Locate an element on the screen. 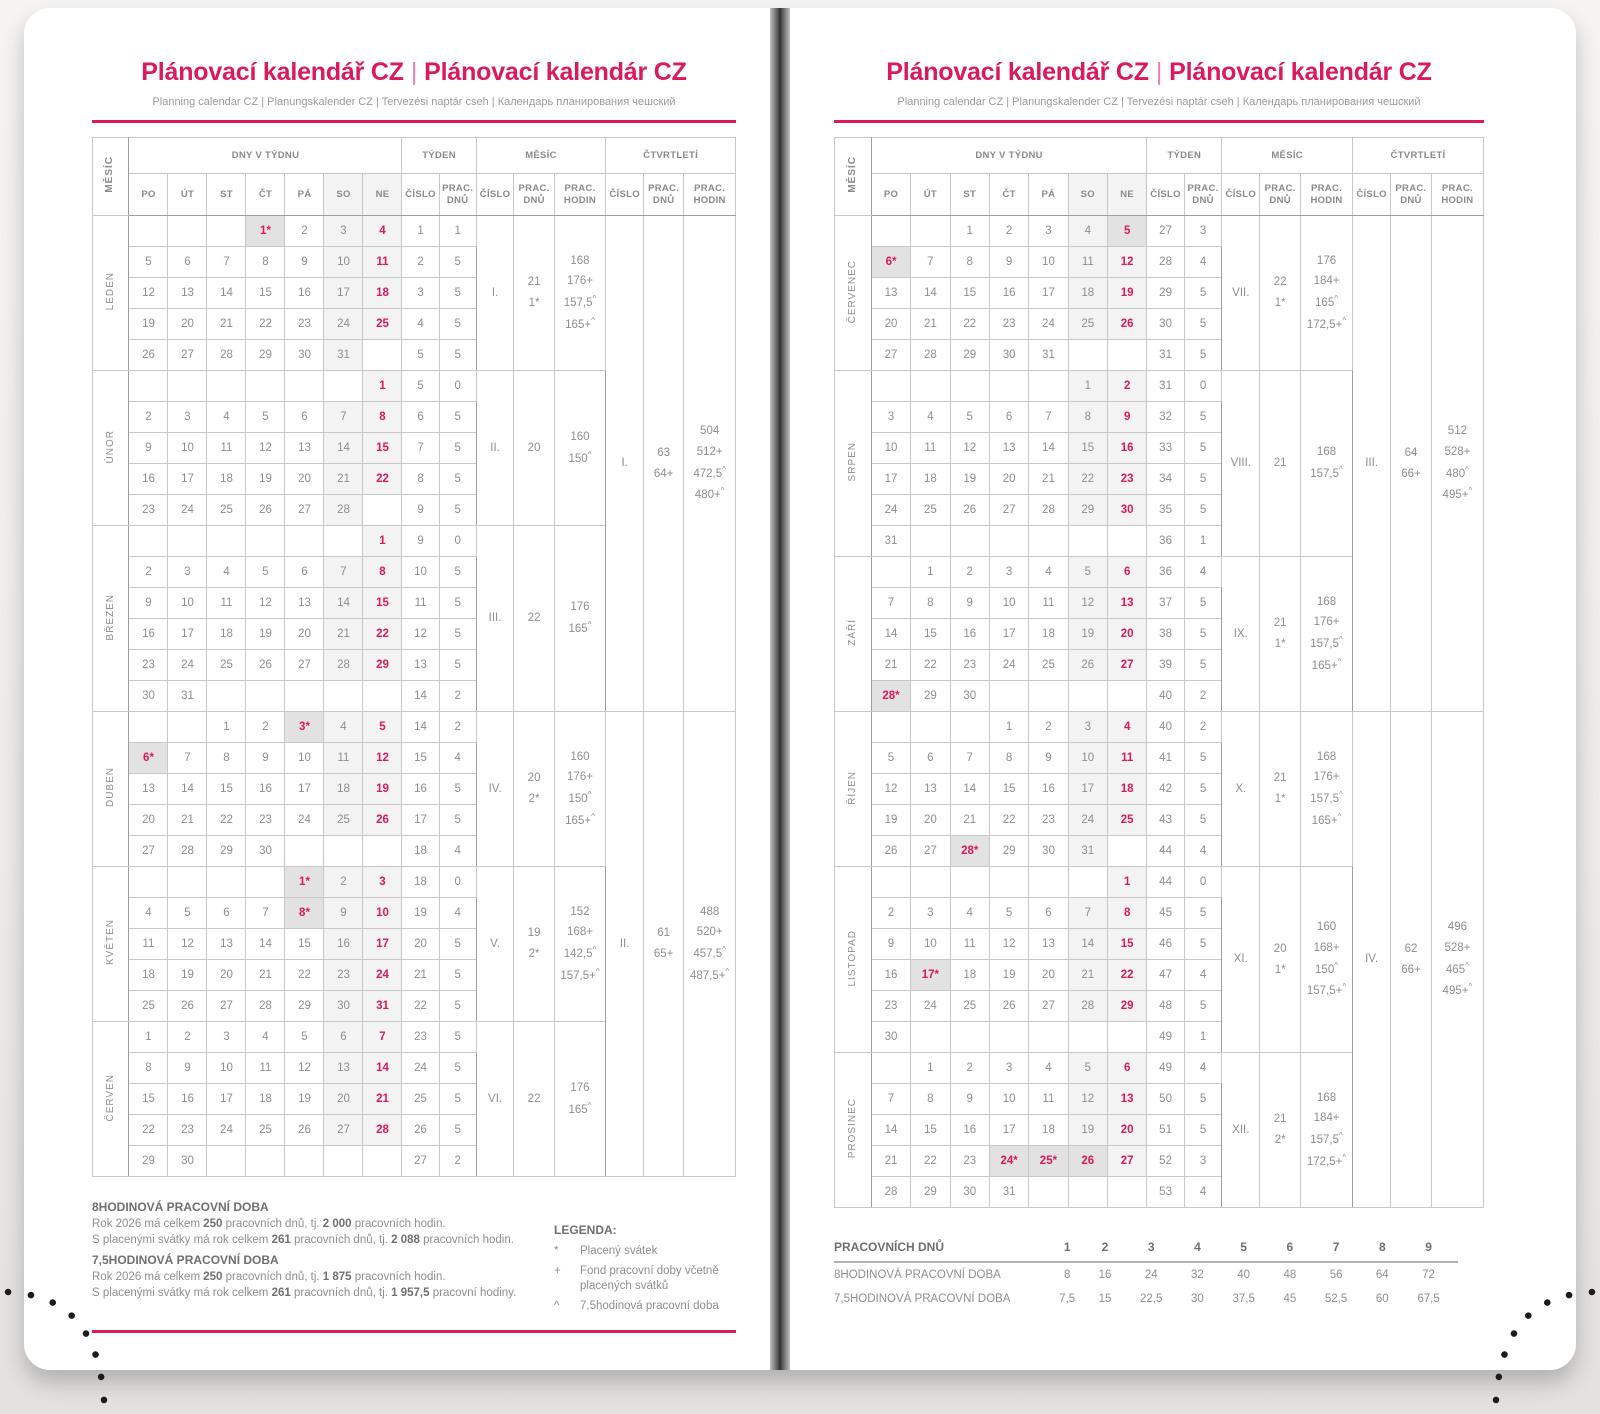 This screenshot has width=1600, height=1414. month-workhours-cell: 168 184+ 157,5^ 172,5+^ is located at coordinates (1326, 1130).